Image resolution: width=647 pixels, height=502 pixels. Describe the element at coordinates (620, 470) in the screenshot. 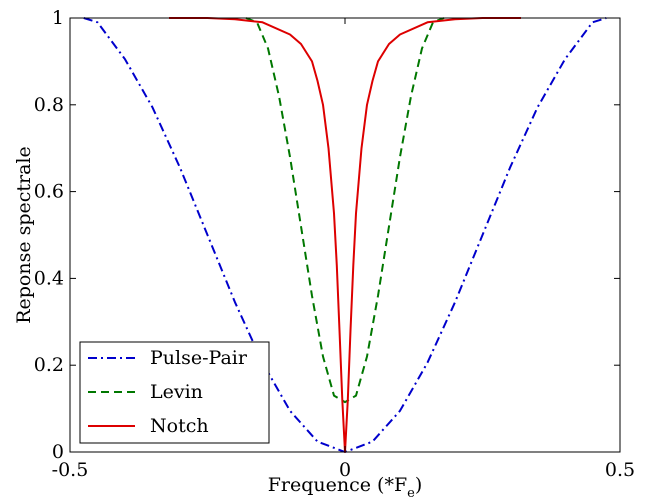

I see `x-tick-label: 0.5` at that location.